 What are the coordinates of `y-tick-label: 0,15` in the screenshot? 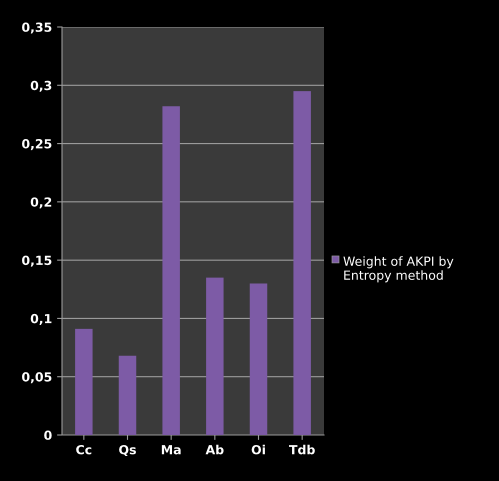 It's located at (37, 261).